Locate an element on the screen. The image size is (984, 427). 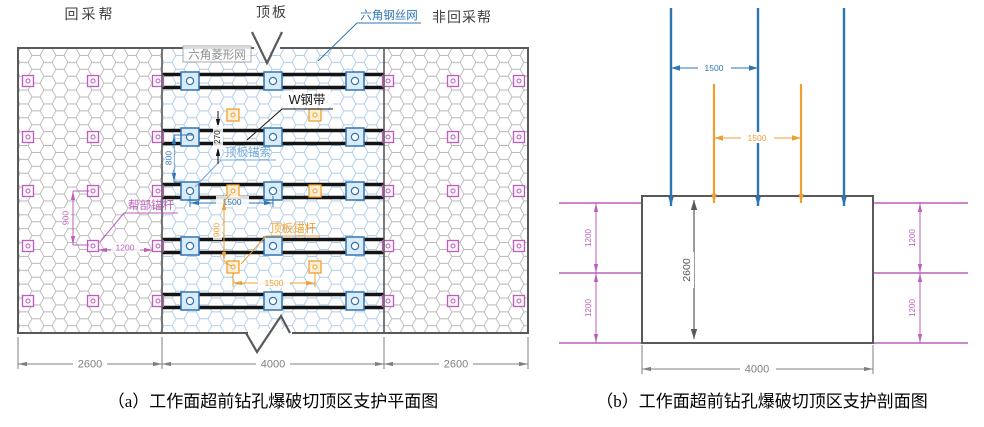
roof-bolt-callout: 顶板锚杆 is located at coordinates (280, 243).